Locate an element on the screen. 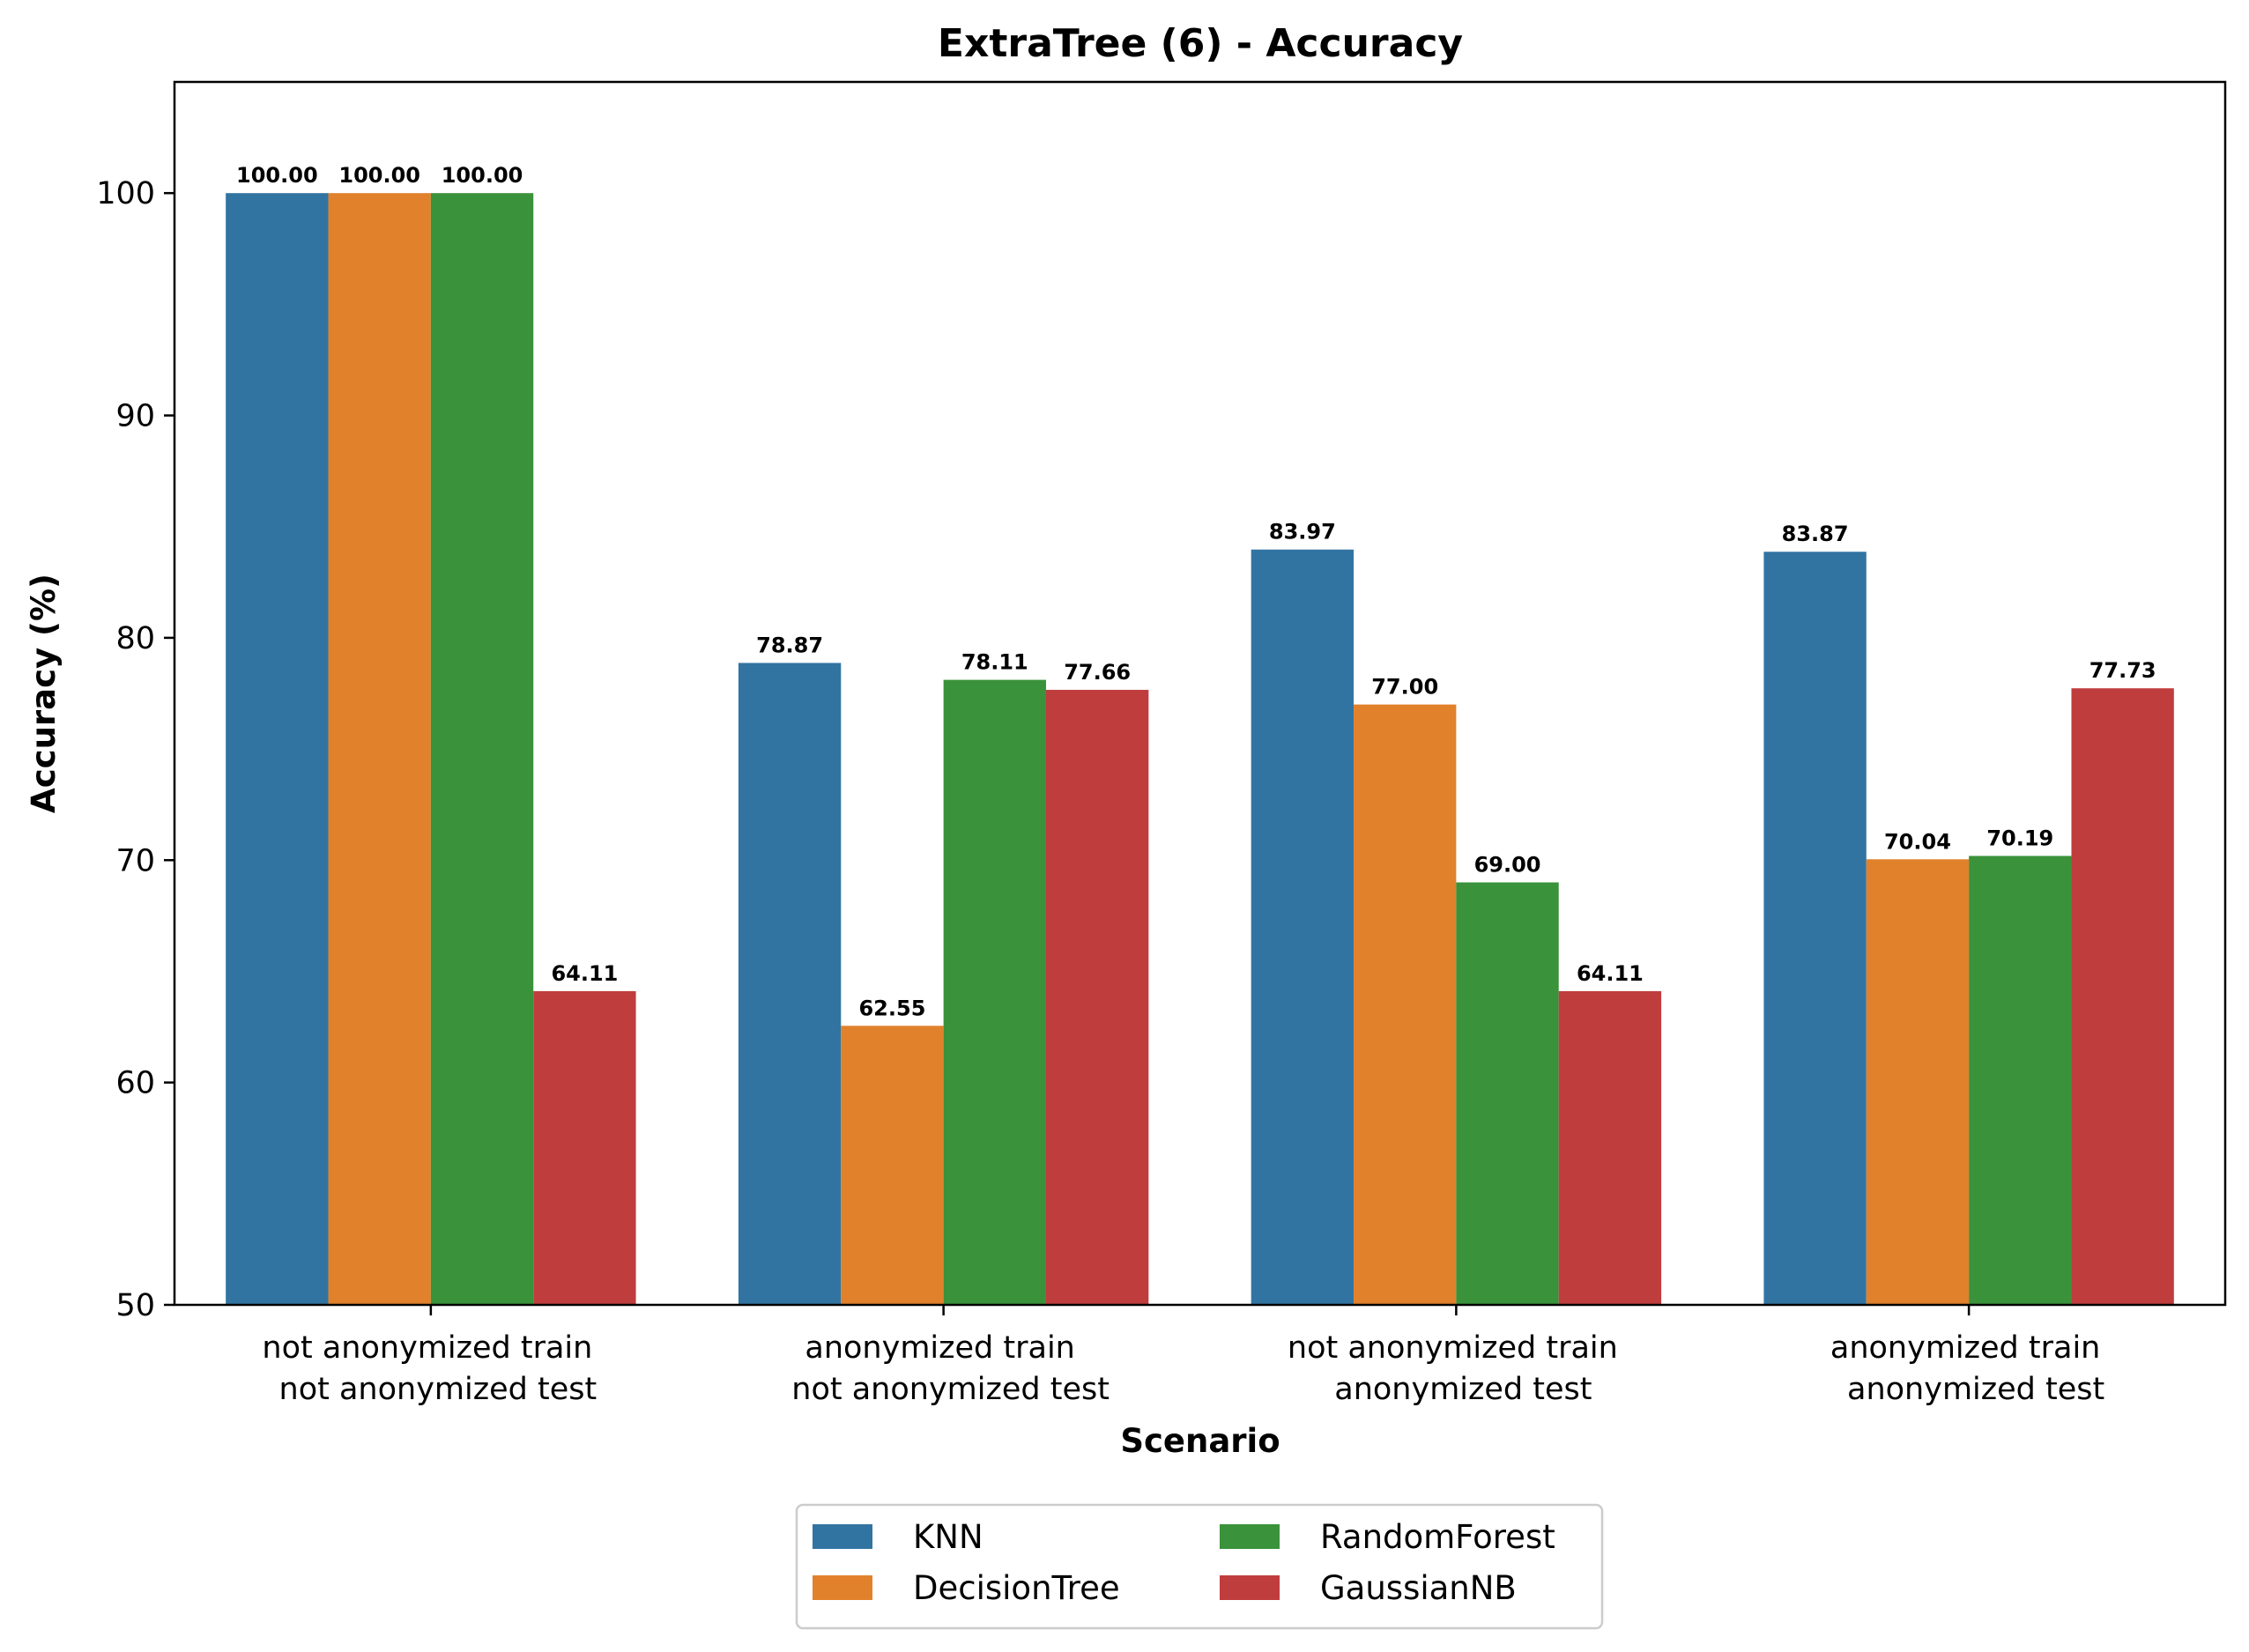 The width and height of the screenshot is (2249, 1652). legend-frame is located at coordinates (1200, 1566).